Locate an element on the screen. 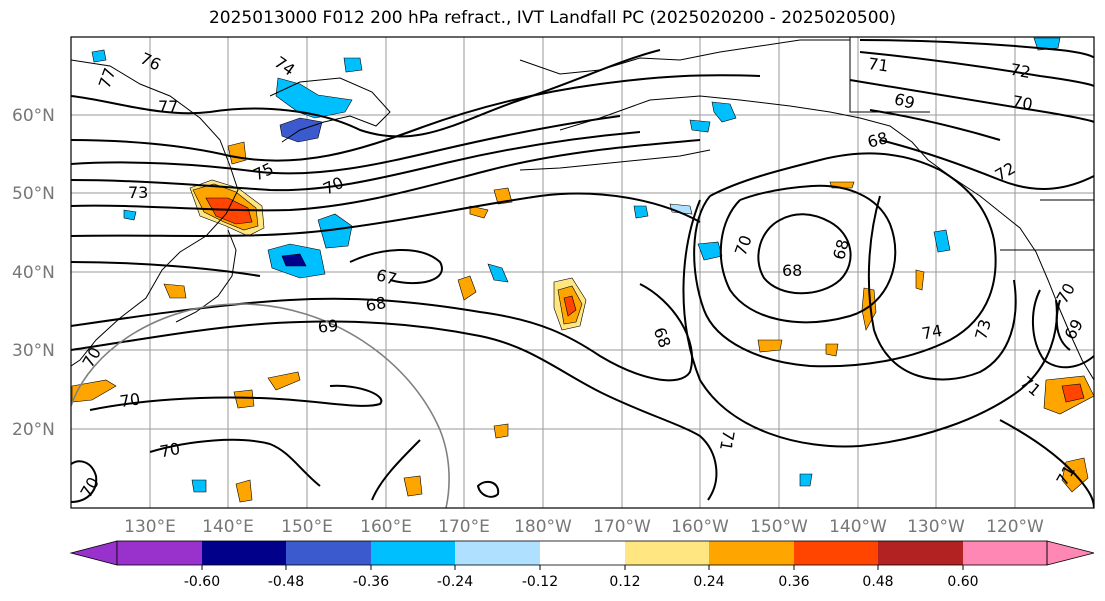  lon-label: 130°W is located at coordinates (936, 527).